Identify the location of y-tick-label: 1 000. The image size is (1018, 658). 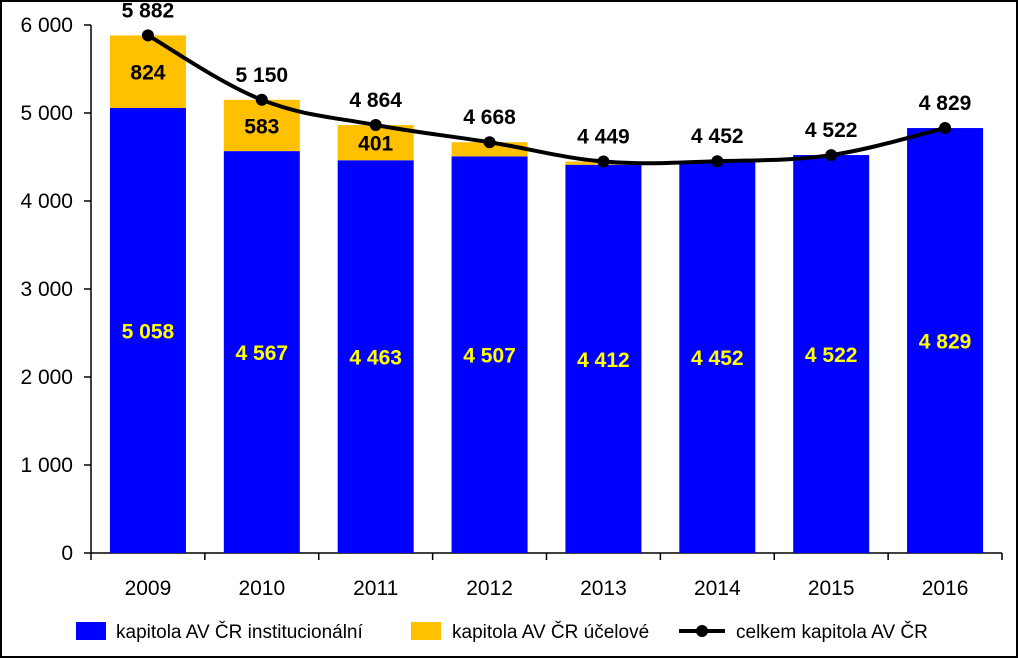
(46, 465).